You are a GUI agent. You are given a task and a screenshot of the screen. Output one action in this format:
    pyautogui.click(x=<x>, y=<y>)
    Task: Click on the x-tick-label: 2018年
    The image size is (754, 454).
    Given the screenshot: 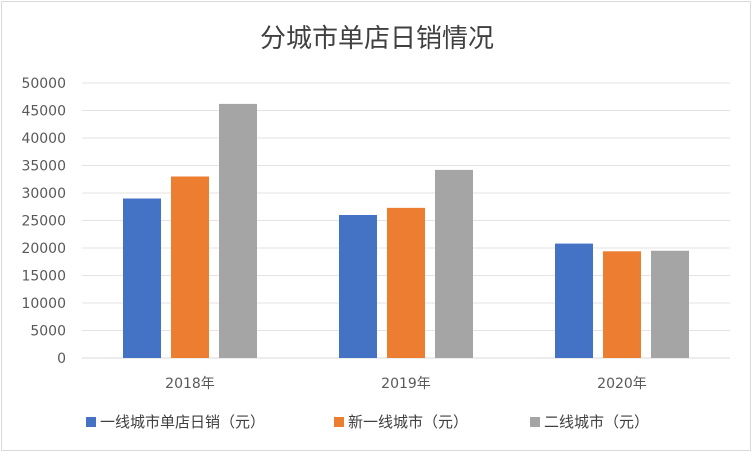 What is the action you would take?
    pyautogui.click(x=190, y=384)
    